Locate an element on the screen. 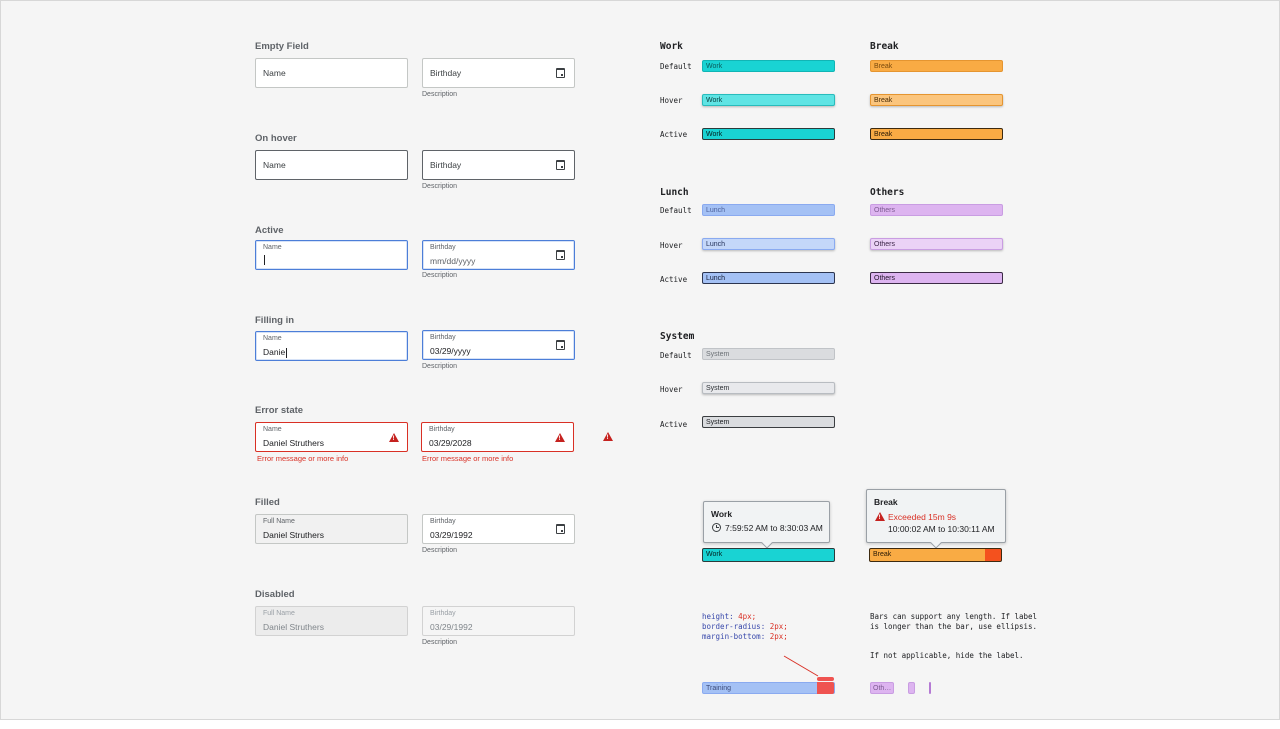 The image size is (1280, 729). others-bar-minimal is located at coordinates (930, 688).